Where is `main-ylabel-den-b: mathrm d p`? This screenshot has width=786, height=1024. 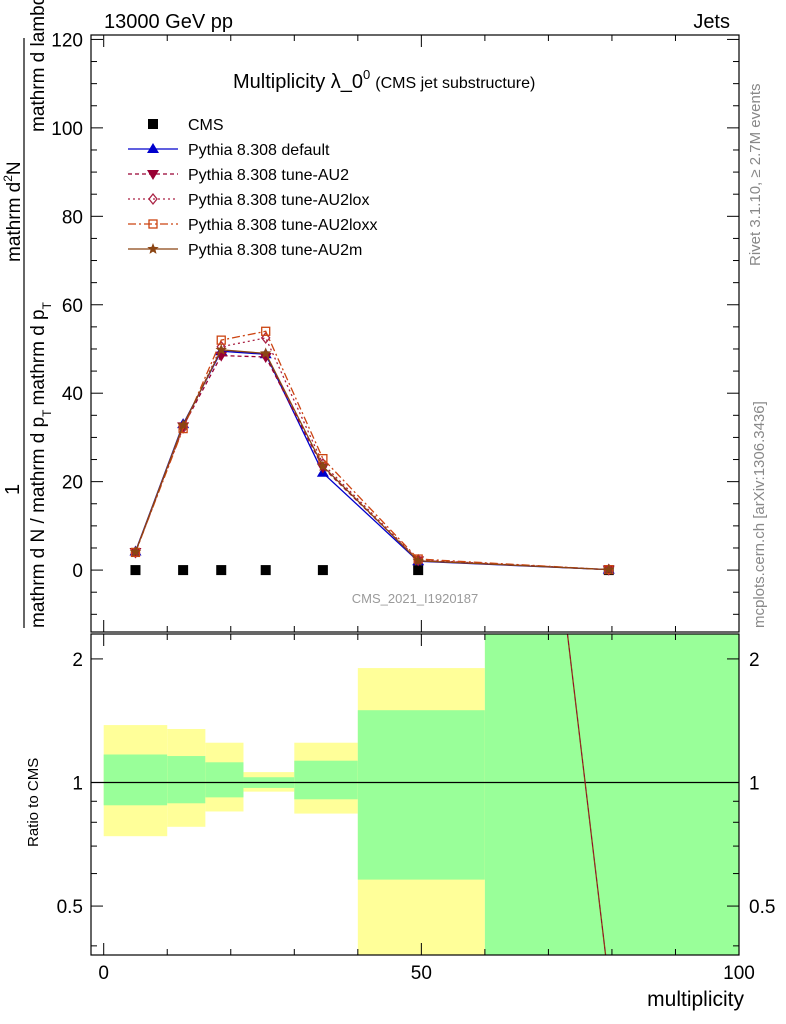
main-ylabel-den-b: mathrm d p is located at coordinates (38, 357).